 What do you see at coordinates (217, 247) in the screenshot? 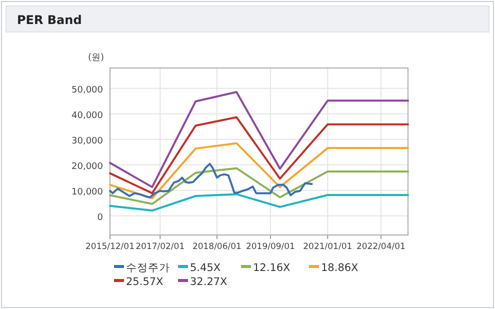
I see `x-tick-label: 2018/06/01` at bounding box center [217, 247].